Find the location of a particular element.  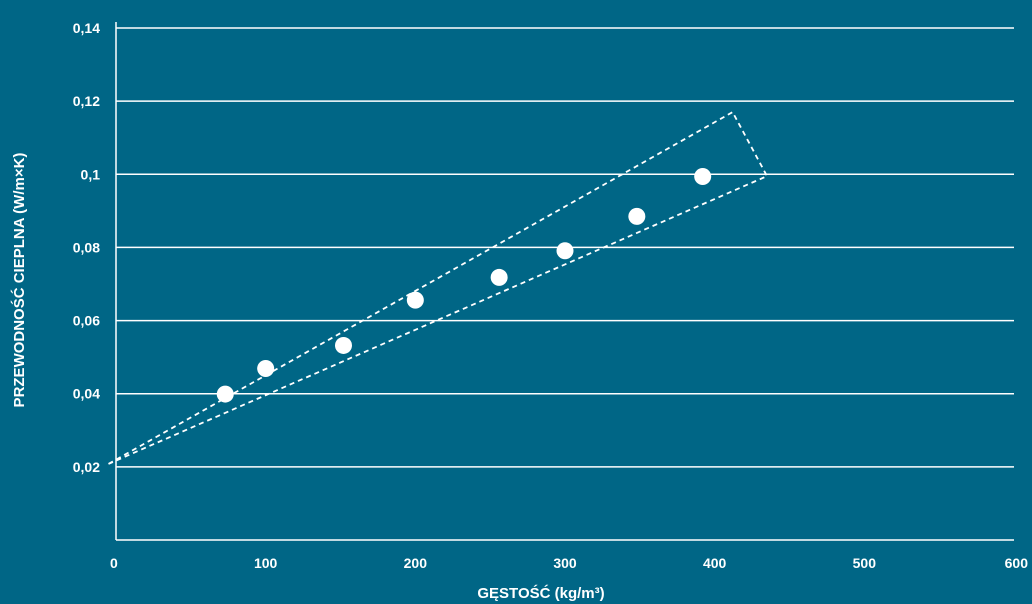

y-tick-label: 0,08 is located at coordinates (86, 247).